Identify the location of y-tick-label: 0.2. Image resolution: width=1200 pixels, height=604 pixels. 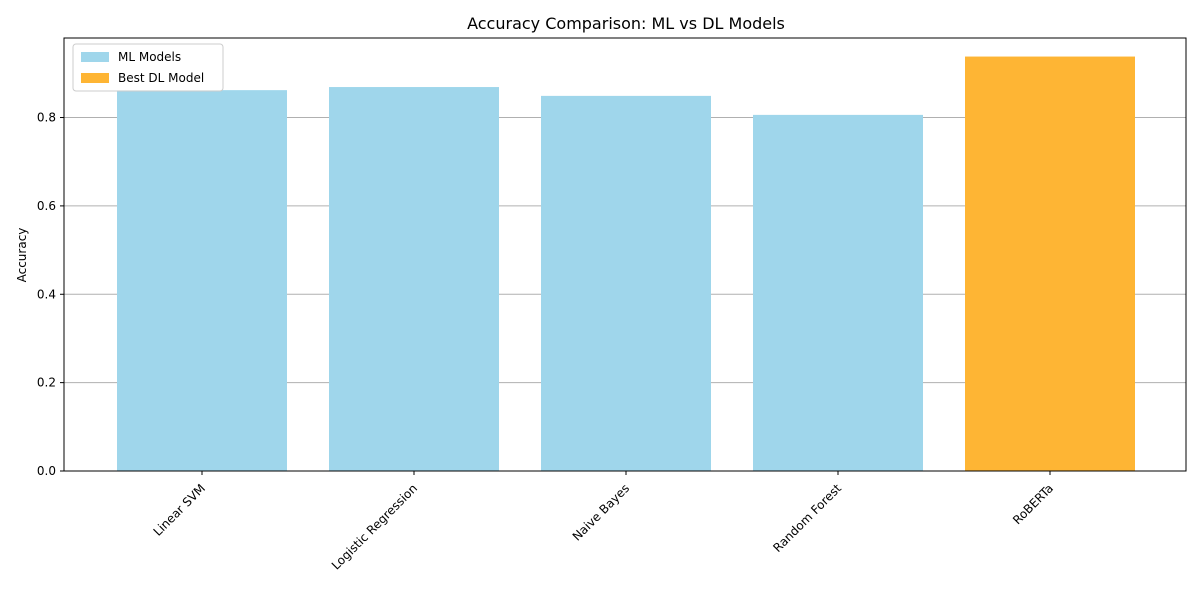
(46, 383).